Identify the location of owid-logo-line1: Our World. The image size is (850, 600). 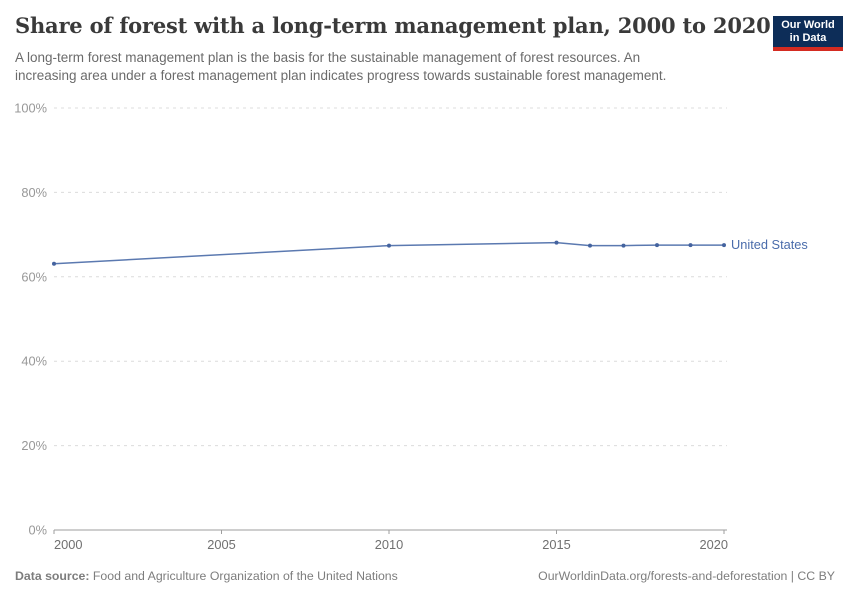
(808, 24).